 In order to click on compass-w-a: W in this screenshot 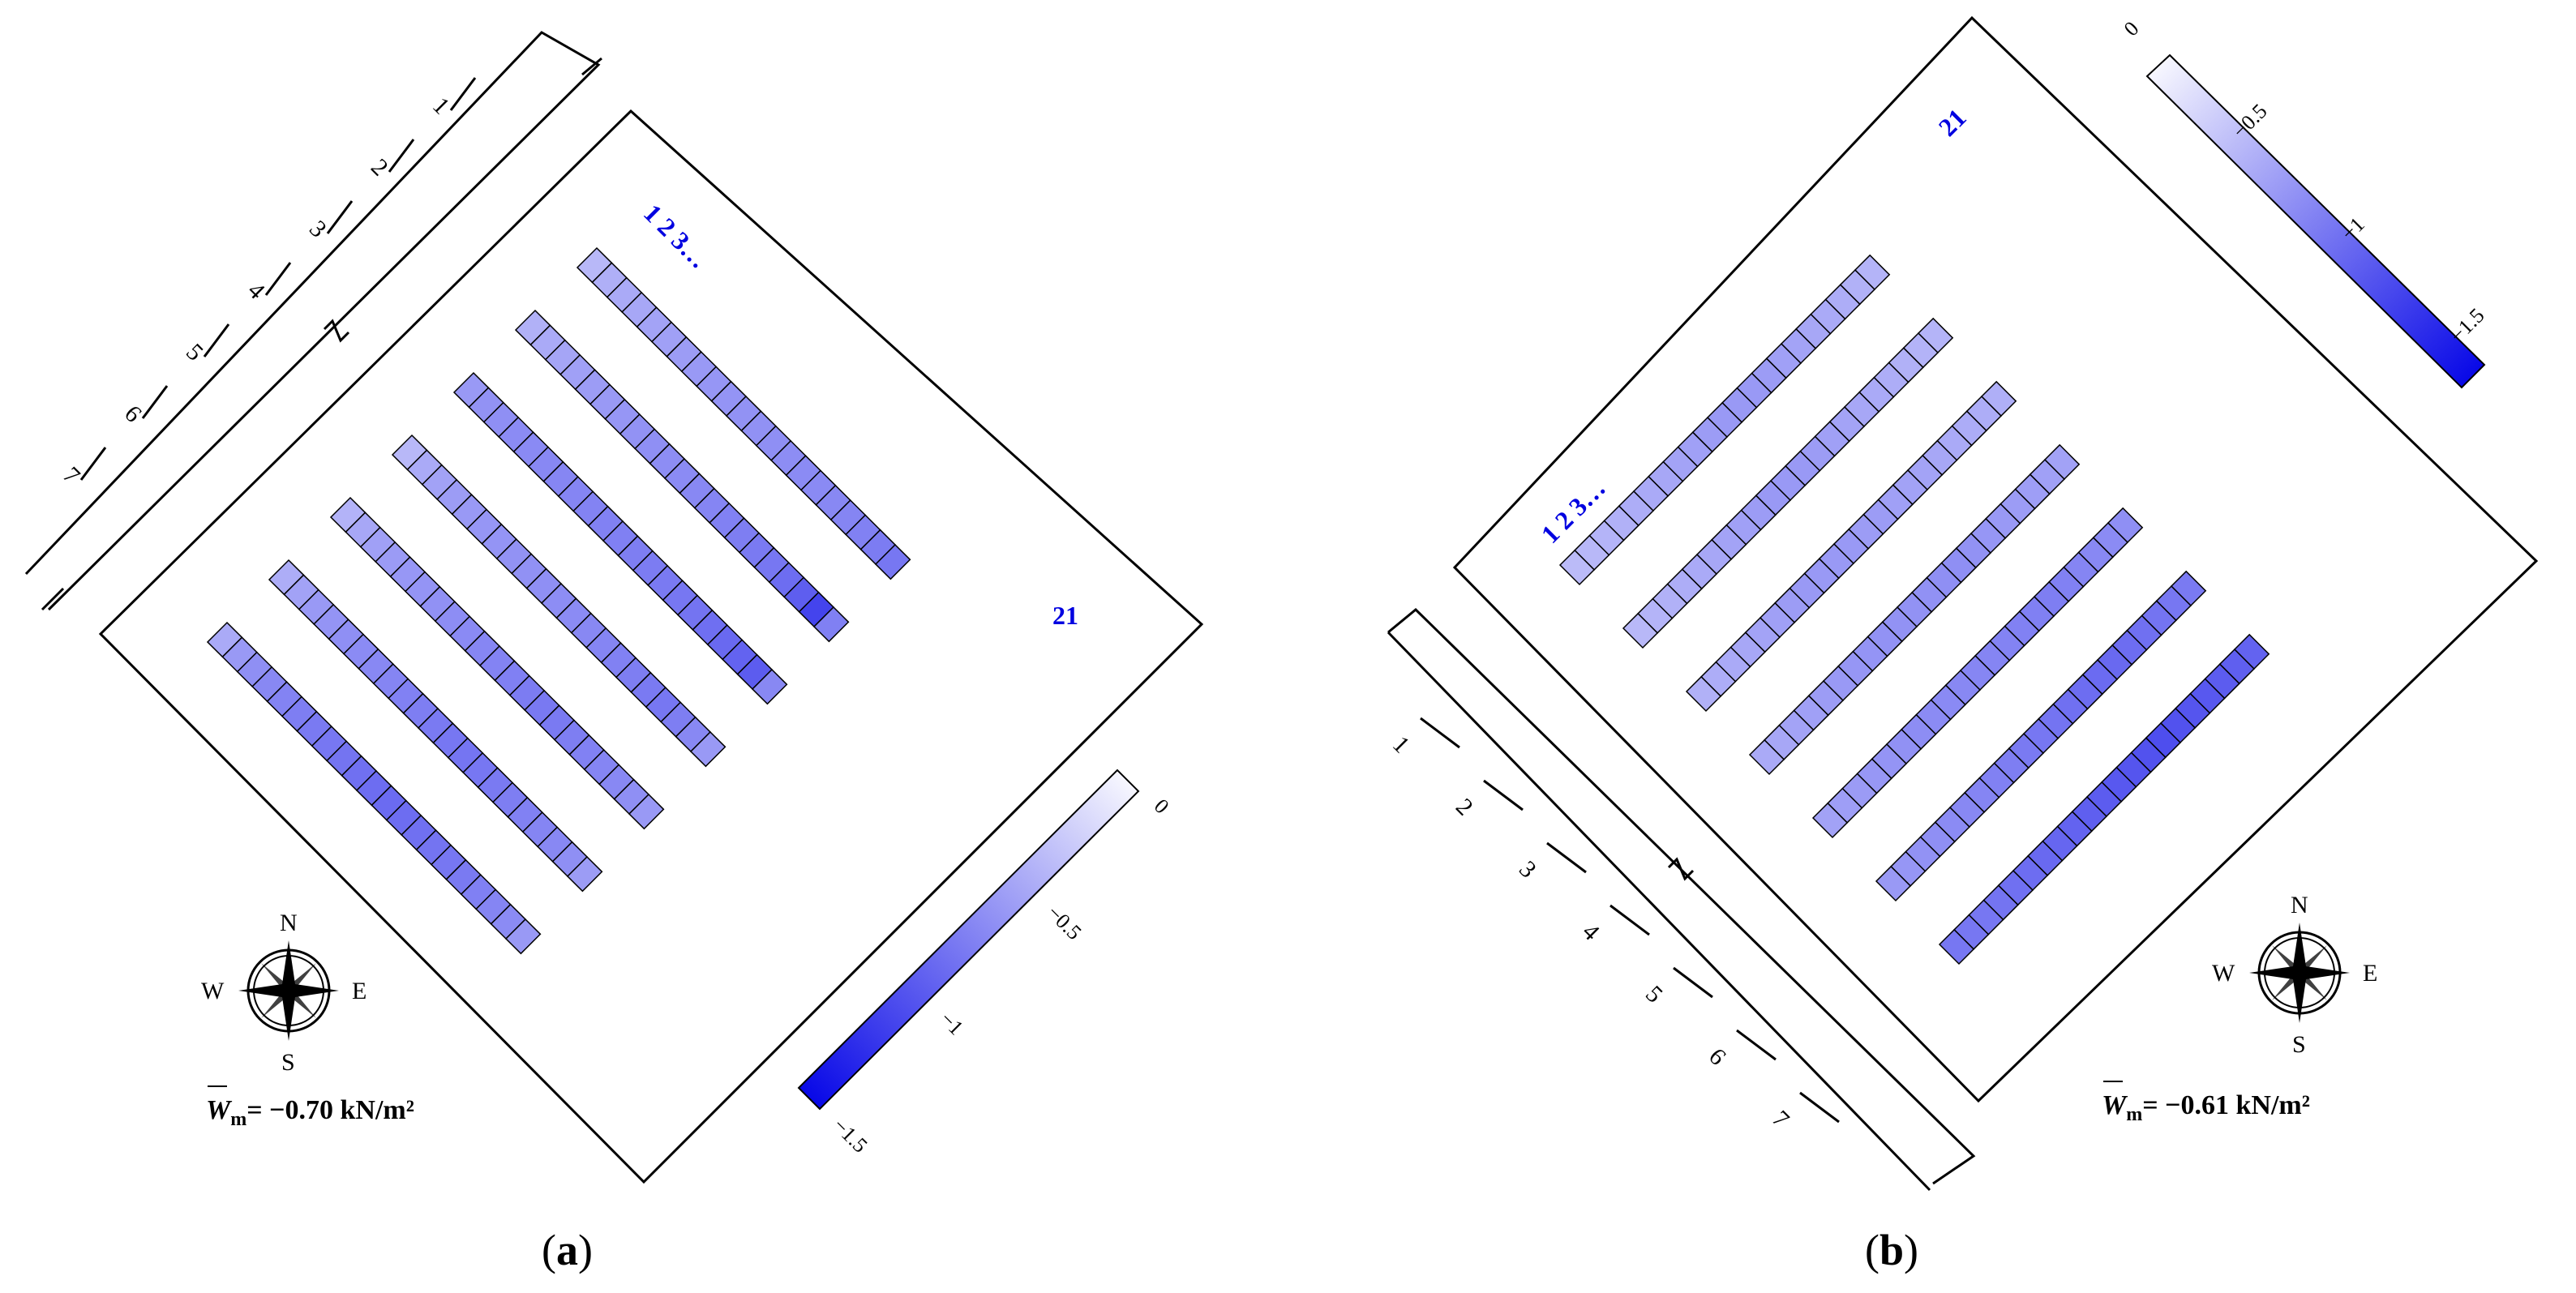, I will do `click(213, 991)`.